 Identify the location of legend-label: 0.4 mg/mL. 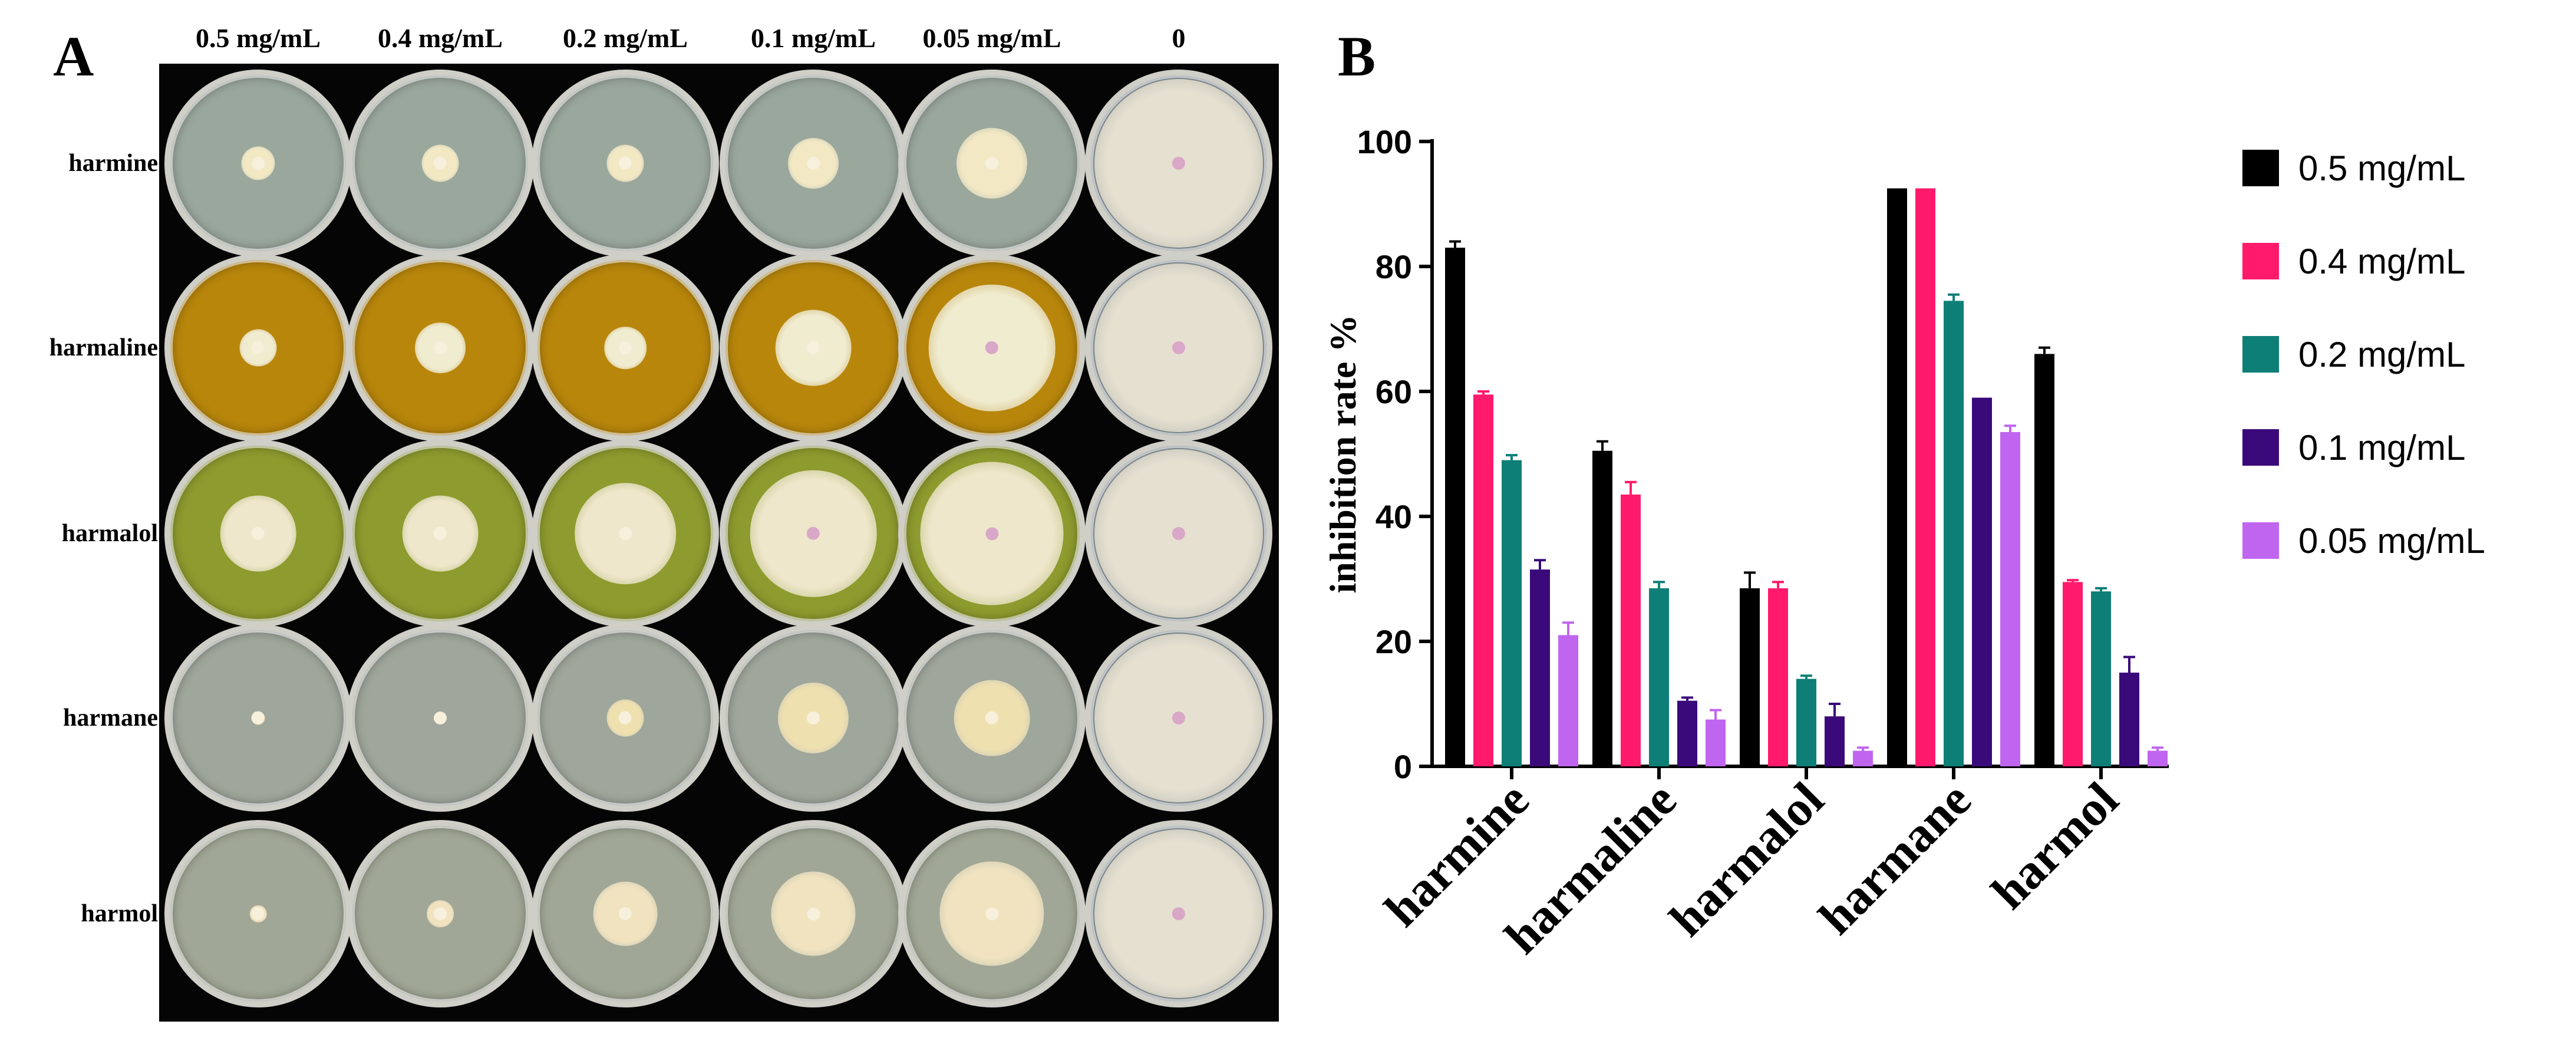
(2381, 261).